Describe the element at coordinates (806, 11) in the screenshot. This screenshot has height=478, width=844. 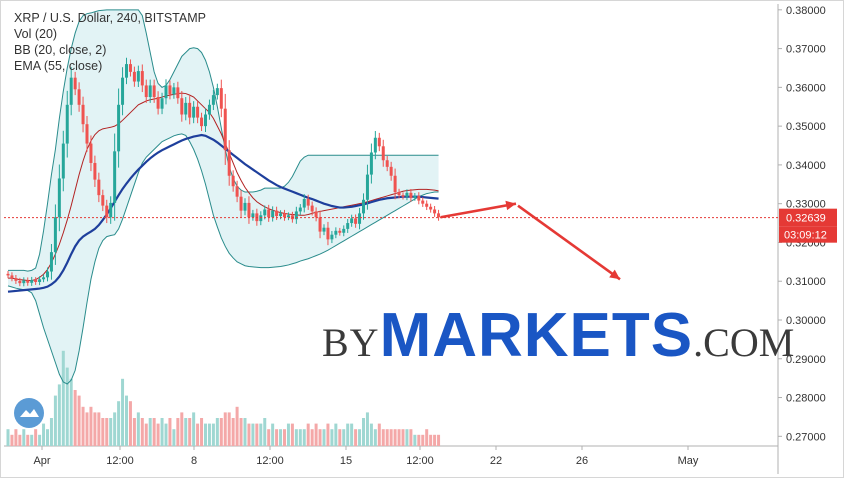
I see `y-tick-label: 0.38000` at that location.